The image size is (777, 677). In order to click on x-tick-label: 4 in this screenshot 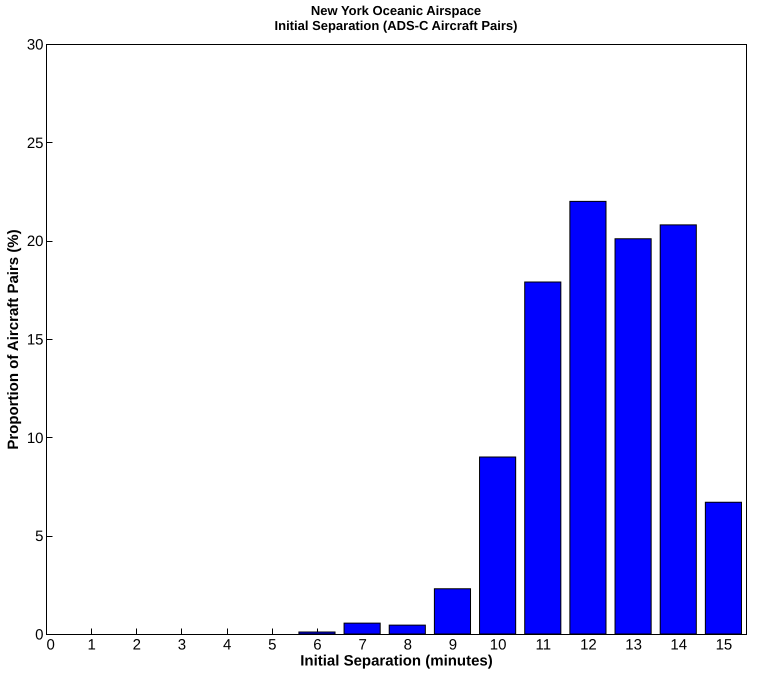, I will do `click(227, 645)`.